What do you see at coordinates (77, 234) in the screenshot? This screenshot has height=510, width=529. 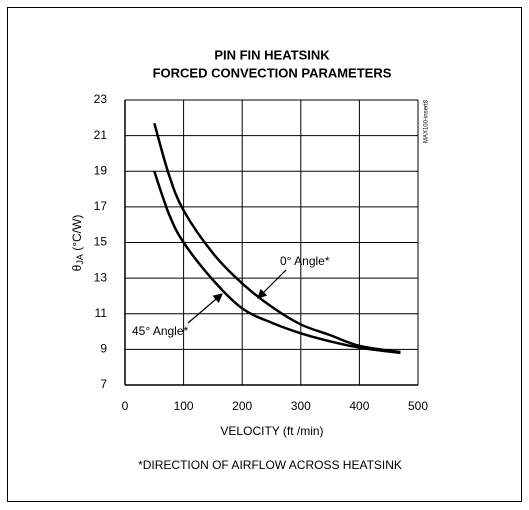 I see `y-label-part: (°C/W)` at bounding box center [77, 234].